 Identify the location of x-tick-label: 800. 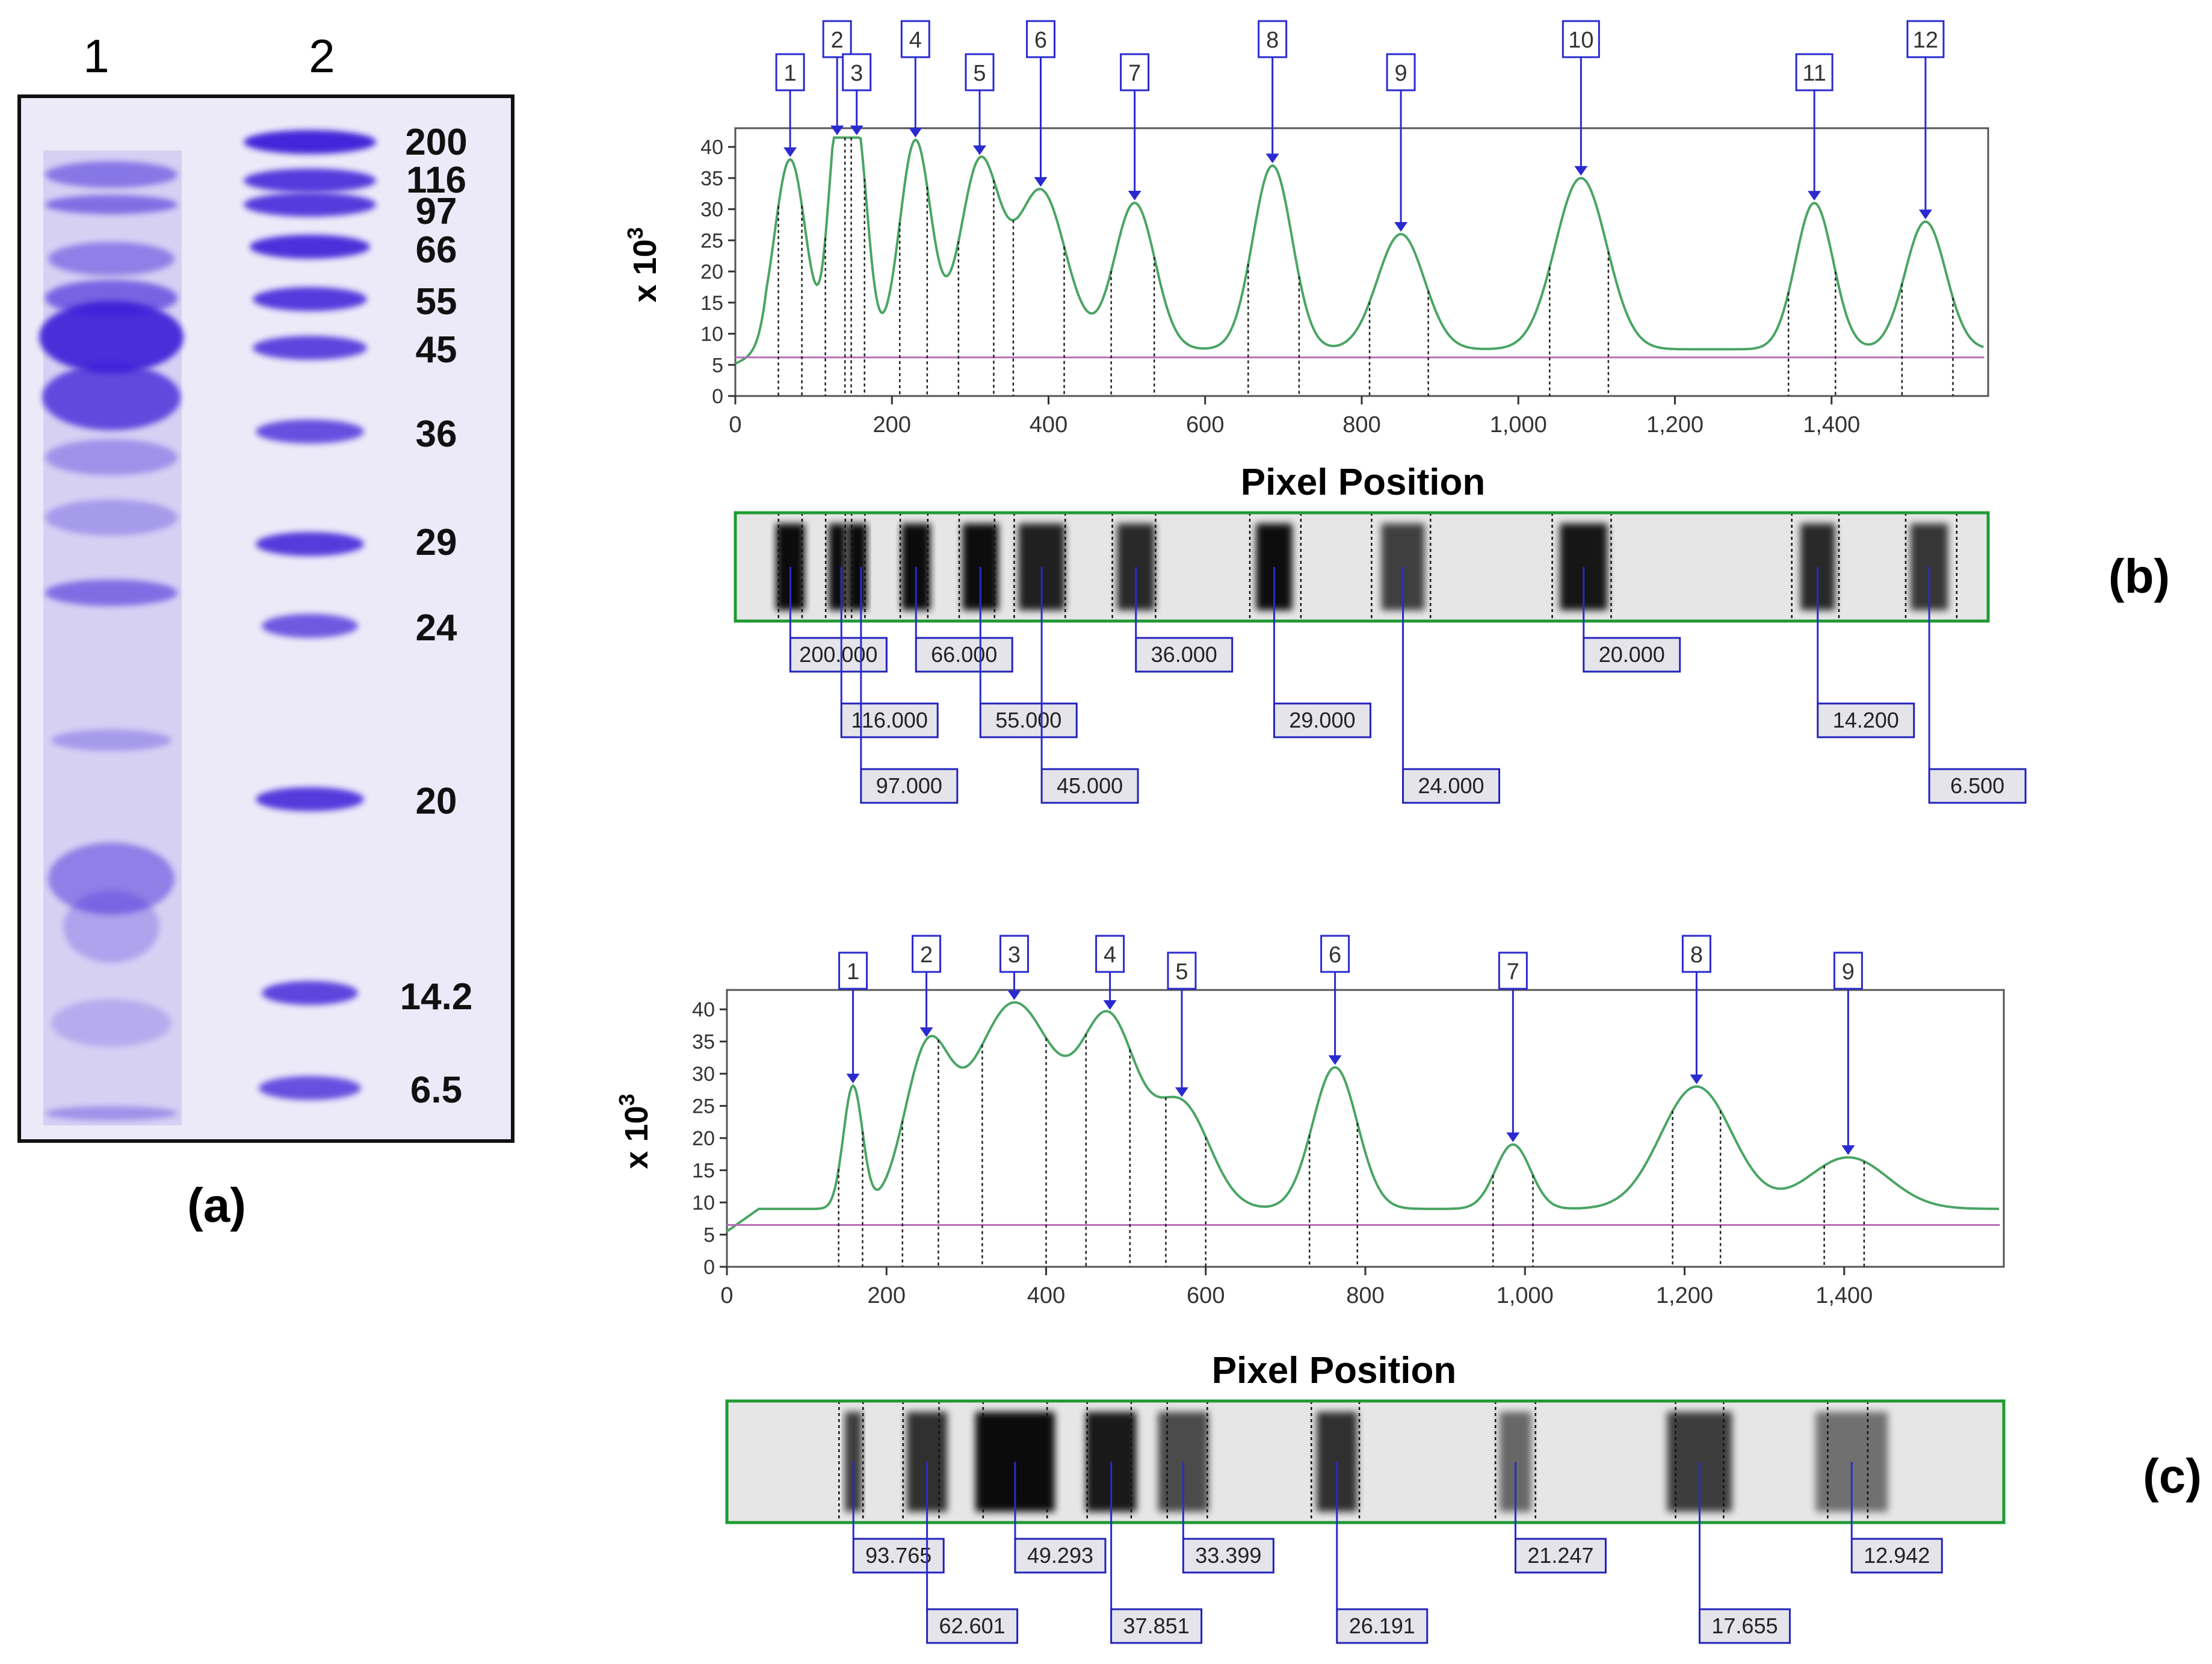
(1361, 425).